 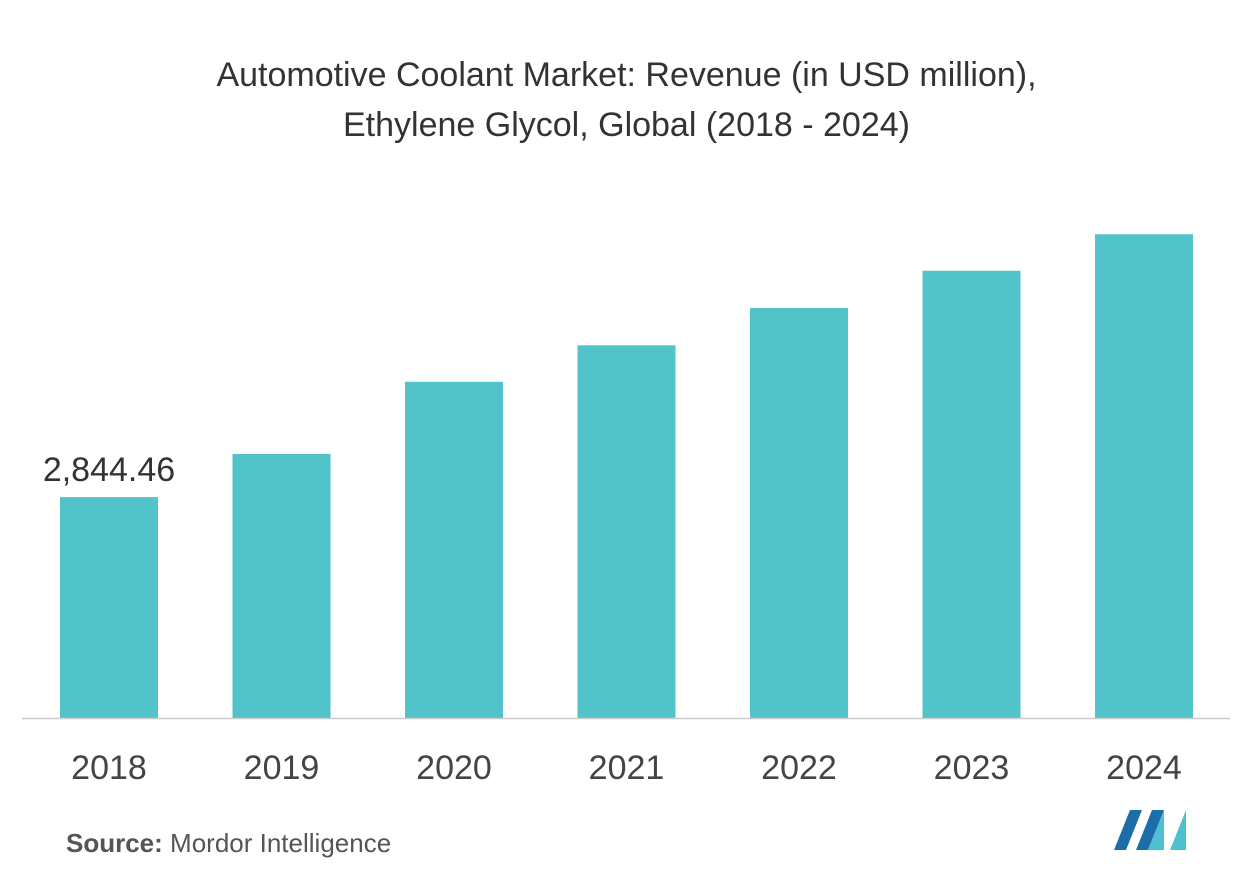 I want to click on bar-2022, so click(x=799, y=513).